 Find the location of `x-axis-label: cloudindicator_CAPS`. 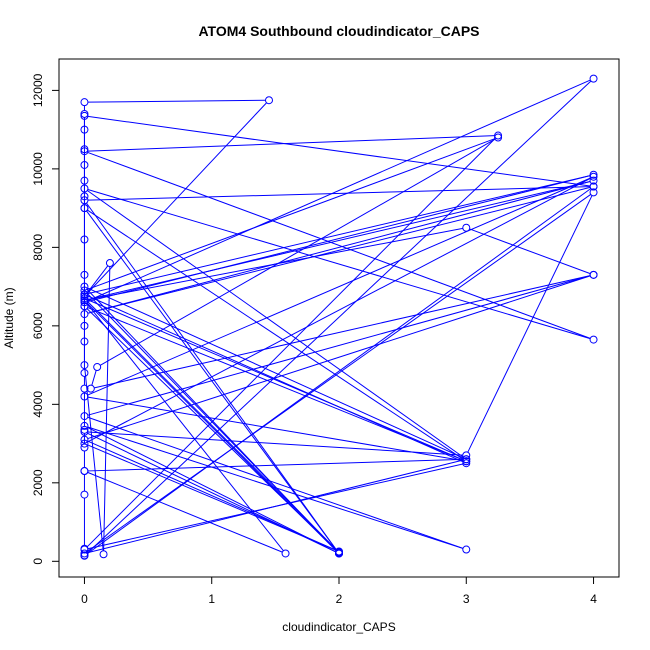

x-axis-label: cloudindicator_CAPS is located at coordinates (338, 627).